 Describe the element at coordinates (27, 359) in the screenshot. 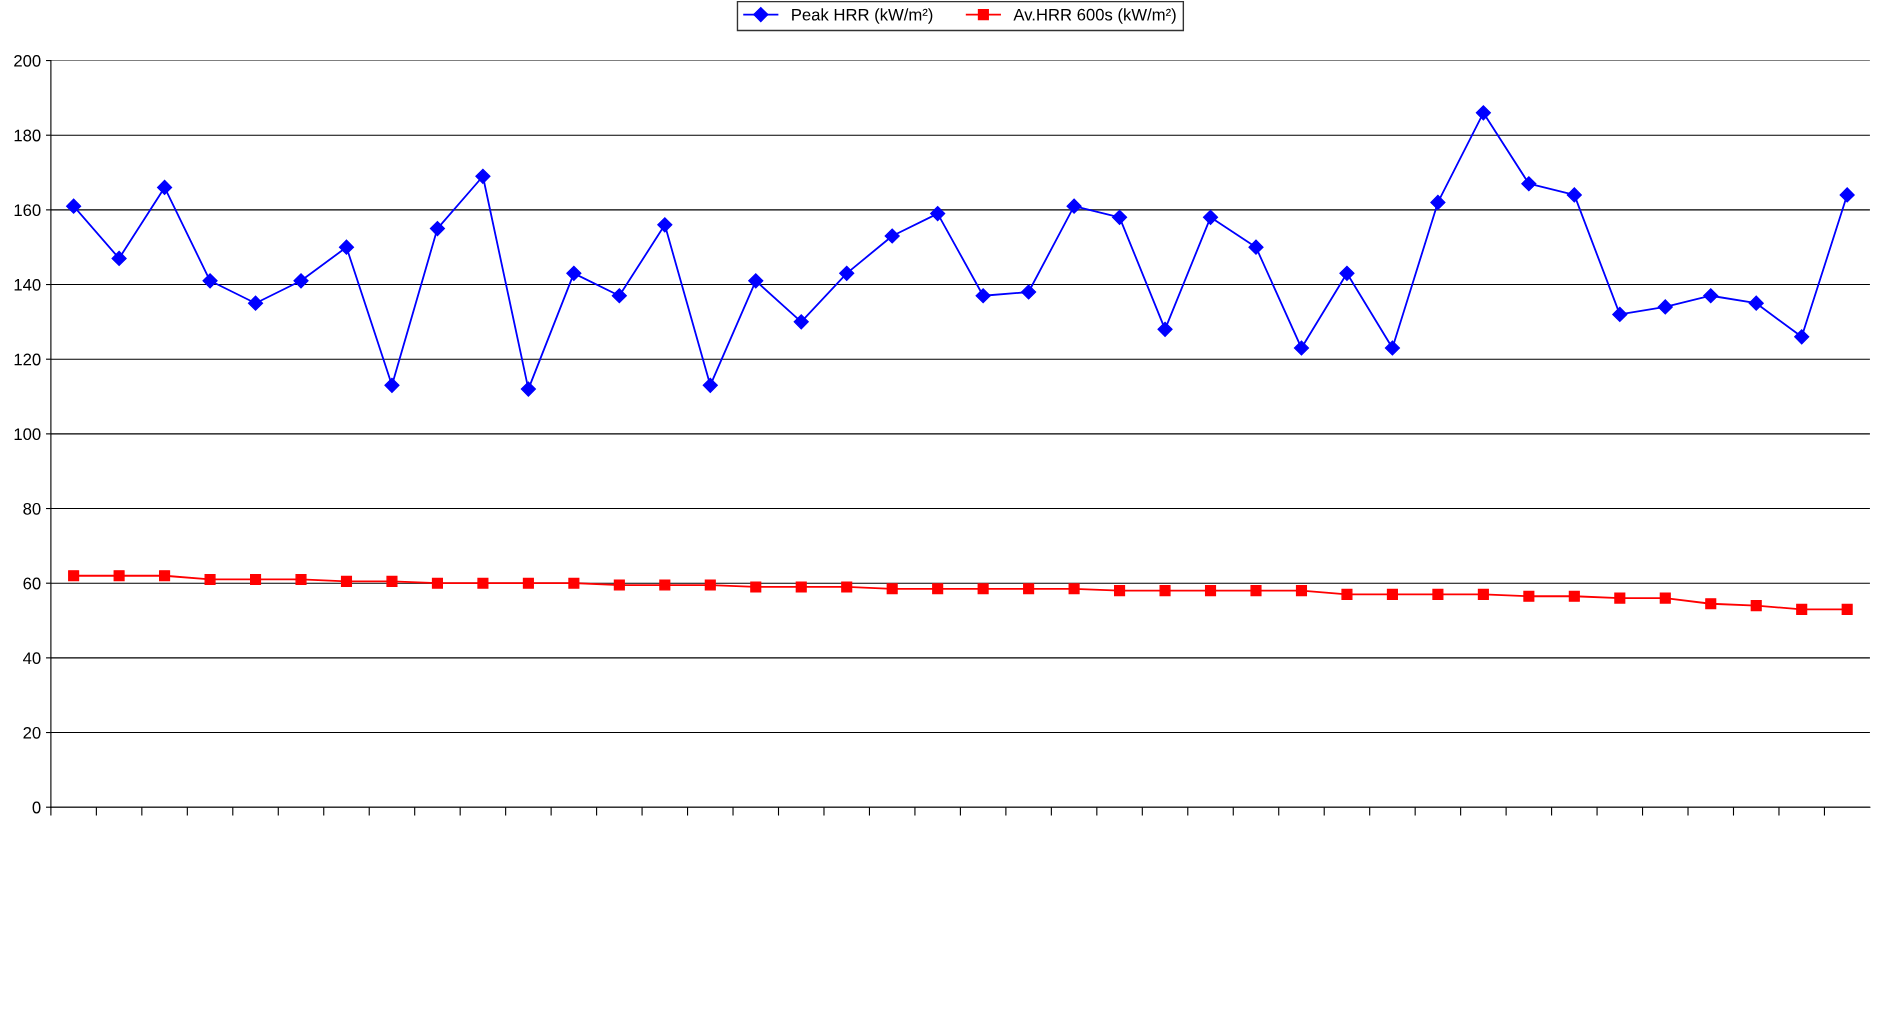

I see `y-tick-label: 120` at that location.